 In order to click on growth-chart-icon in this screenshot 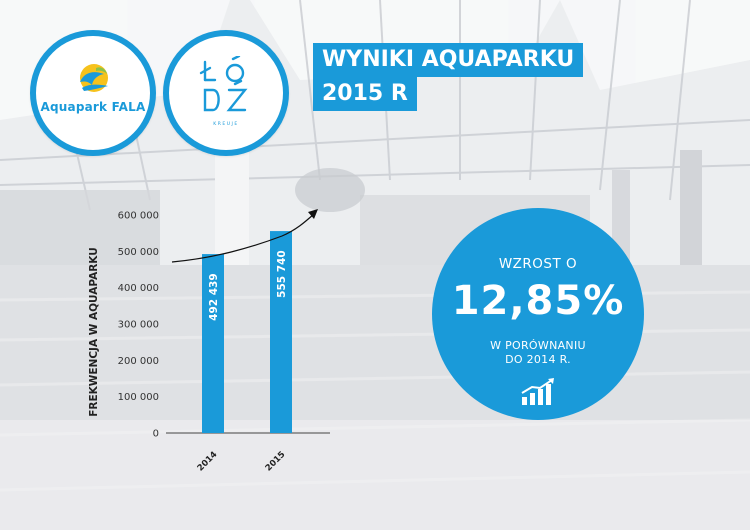, I will do `click(537, 391)`.